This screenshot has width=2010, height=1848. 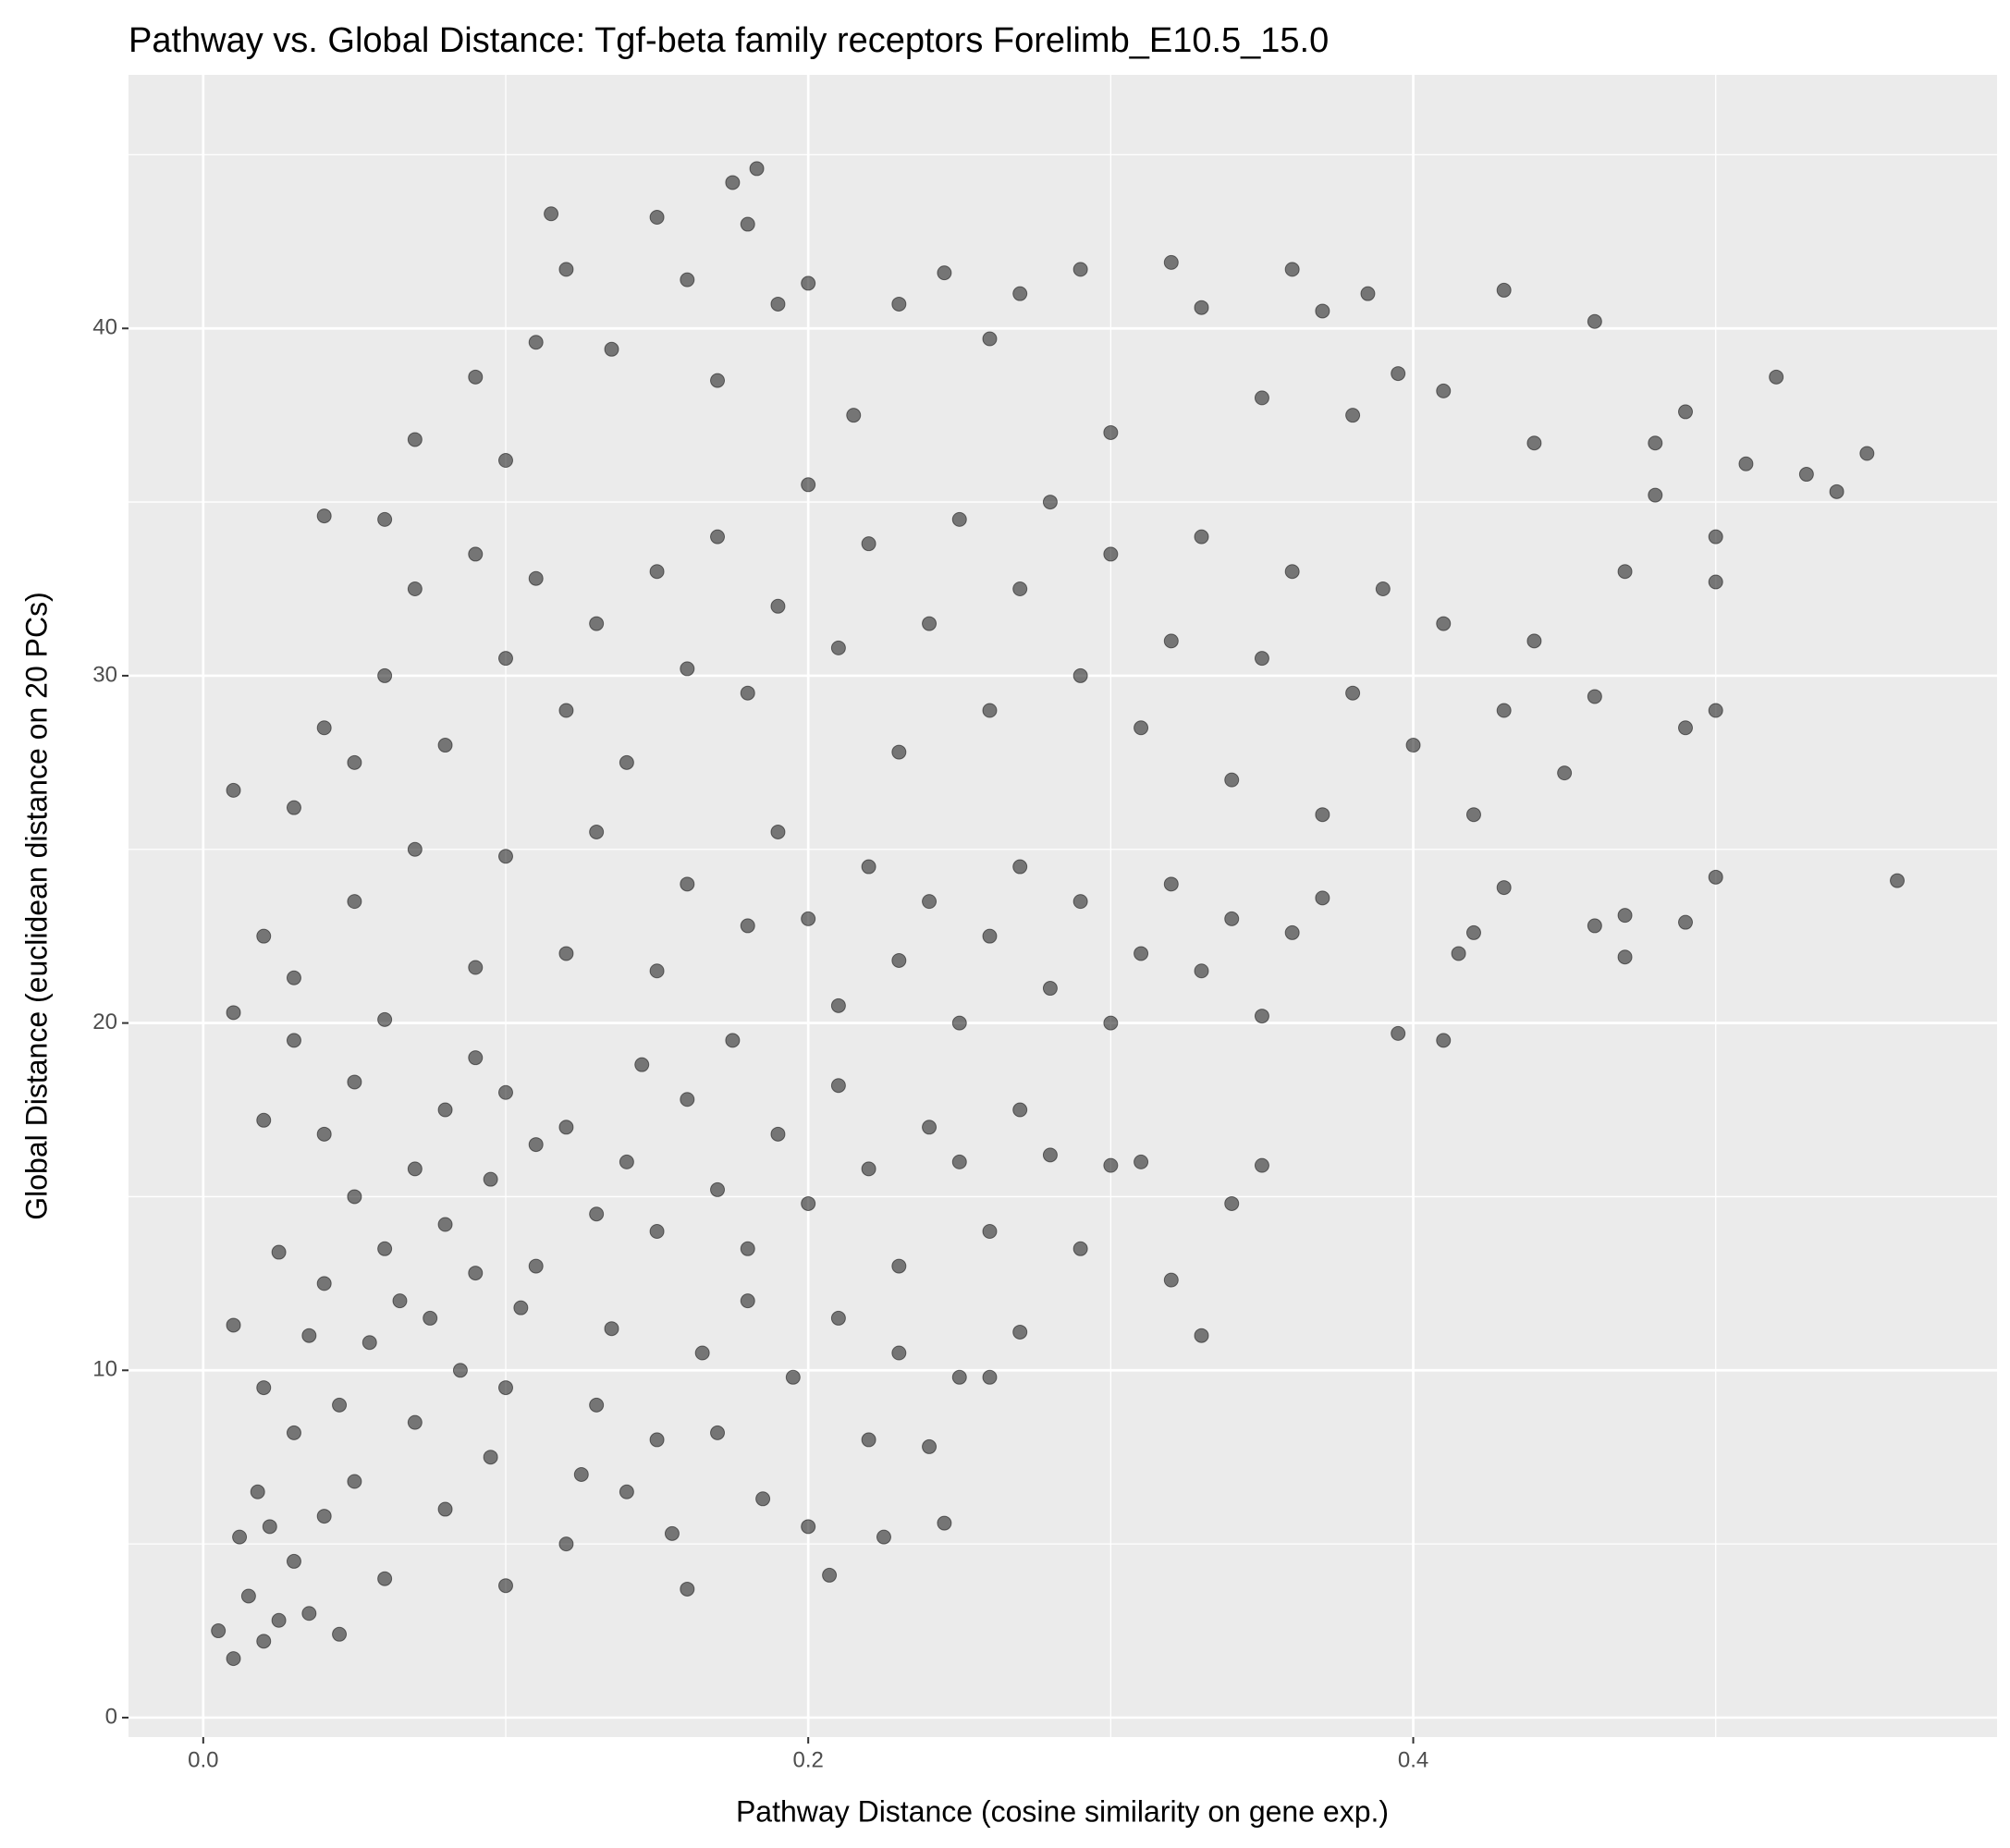 What do you see at coordinates (111, 1716) in the screenshot?
I see `y-tick-label: 0` at bounding box center [111, 1716].